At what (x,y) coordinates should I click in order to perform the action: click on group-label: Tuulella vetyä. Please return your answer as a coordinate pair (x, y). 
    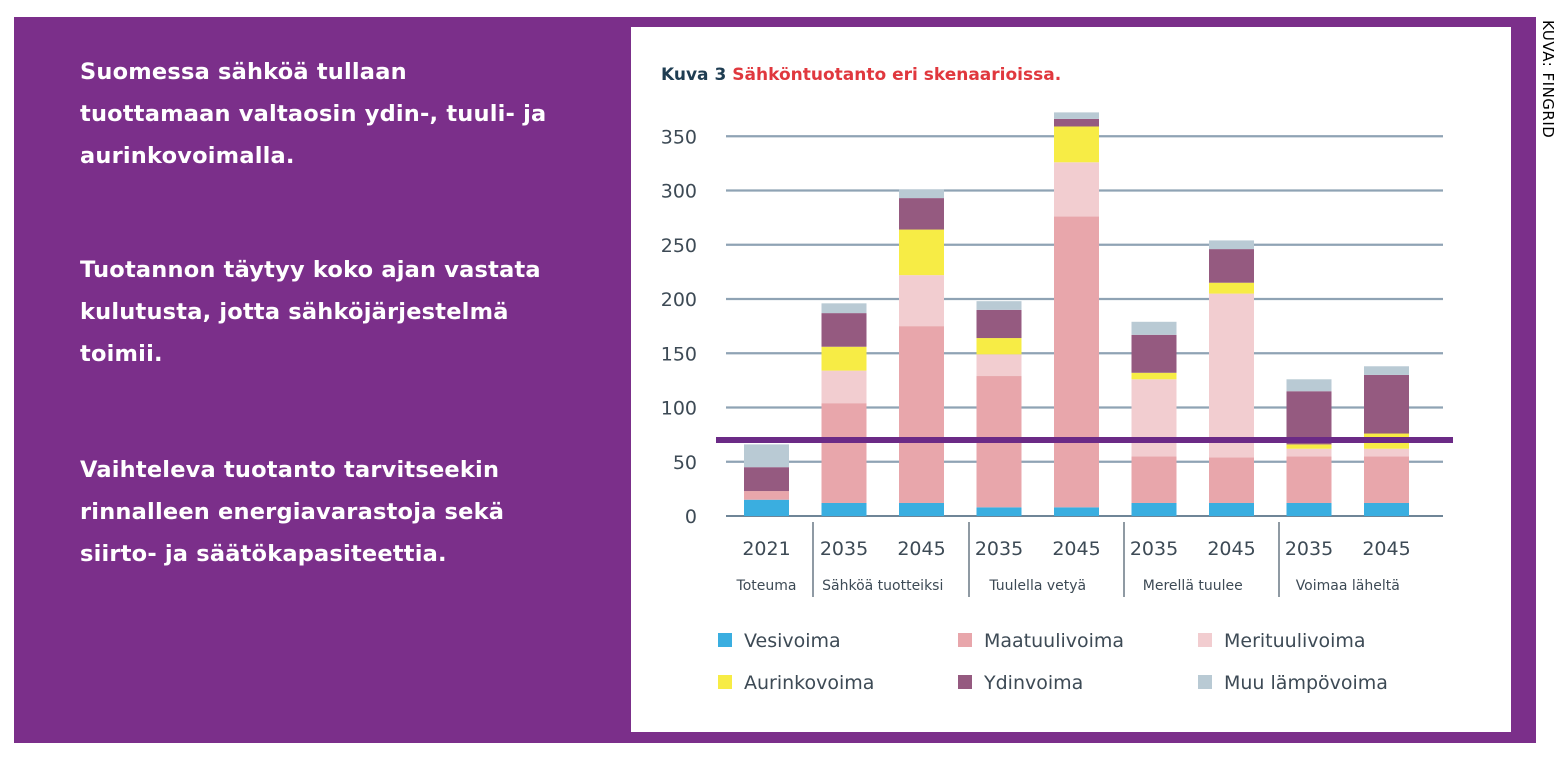
    Looking at the image, I should click on (1037, 586).